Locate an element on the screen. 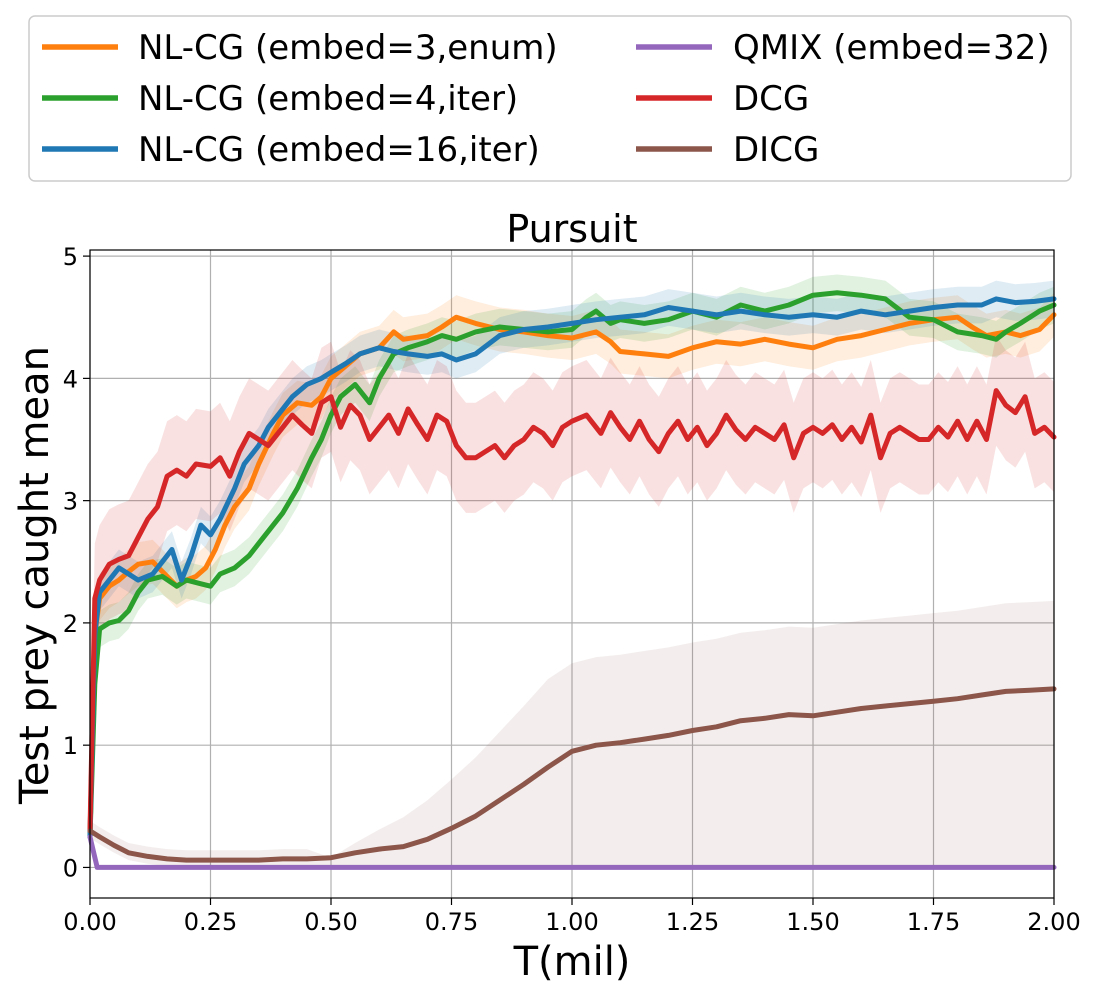 This screenshot has width=1100, height=1000. y-tick-label: 0 is located at coordinates (70, 868).